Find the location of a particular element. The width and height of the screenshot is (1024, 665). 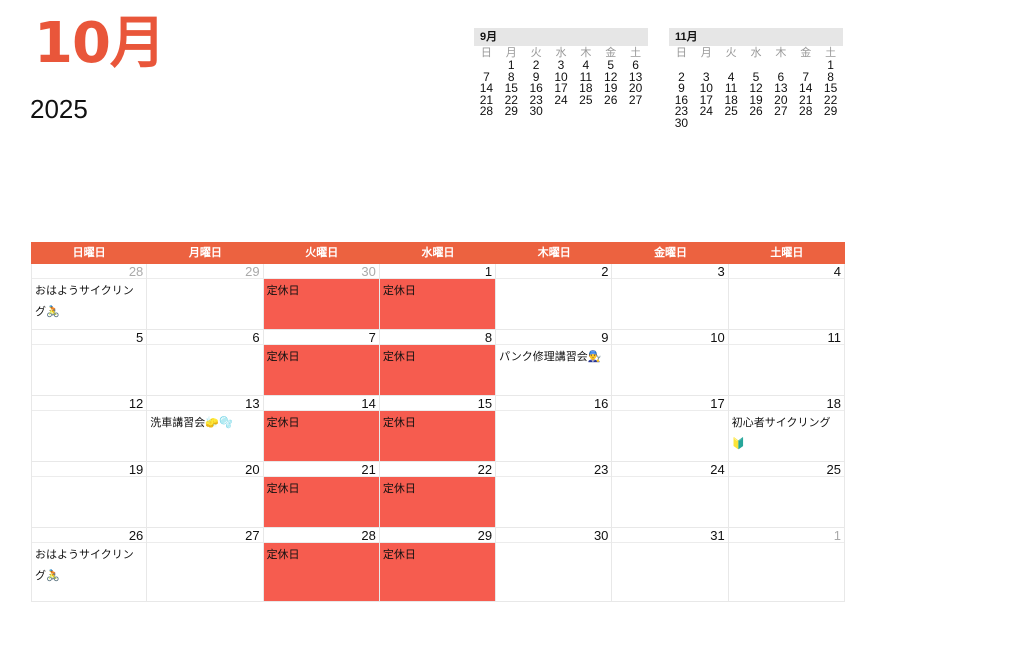

day-cell: 12 is located at coordinates (89, 429).